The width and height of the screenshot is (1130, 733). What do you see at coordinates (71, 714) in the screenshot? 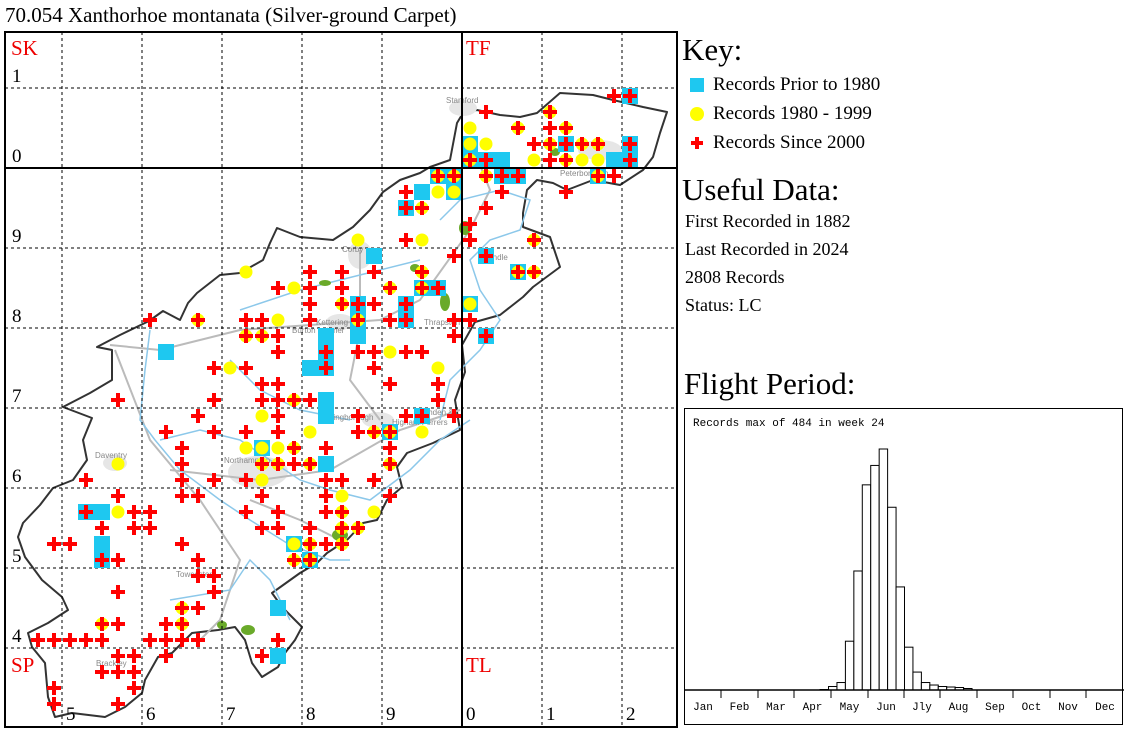
I see `easting-label: 5` at bounding box center [71, 714].